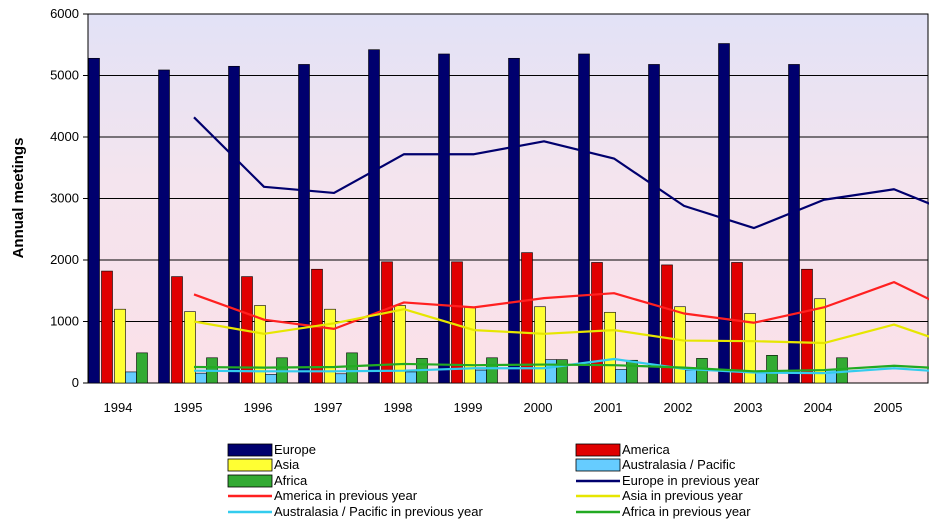 The height and width of the screenshot is (531, 929). Describe the element at coordinates (514, 220) in the screenshot. I see `bar-europe-2000` at that location.